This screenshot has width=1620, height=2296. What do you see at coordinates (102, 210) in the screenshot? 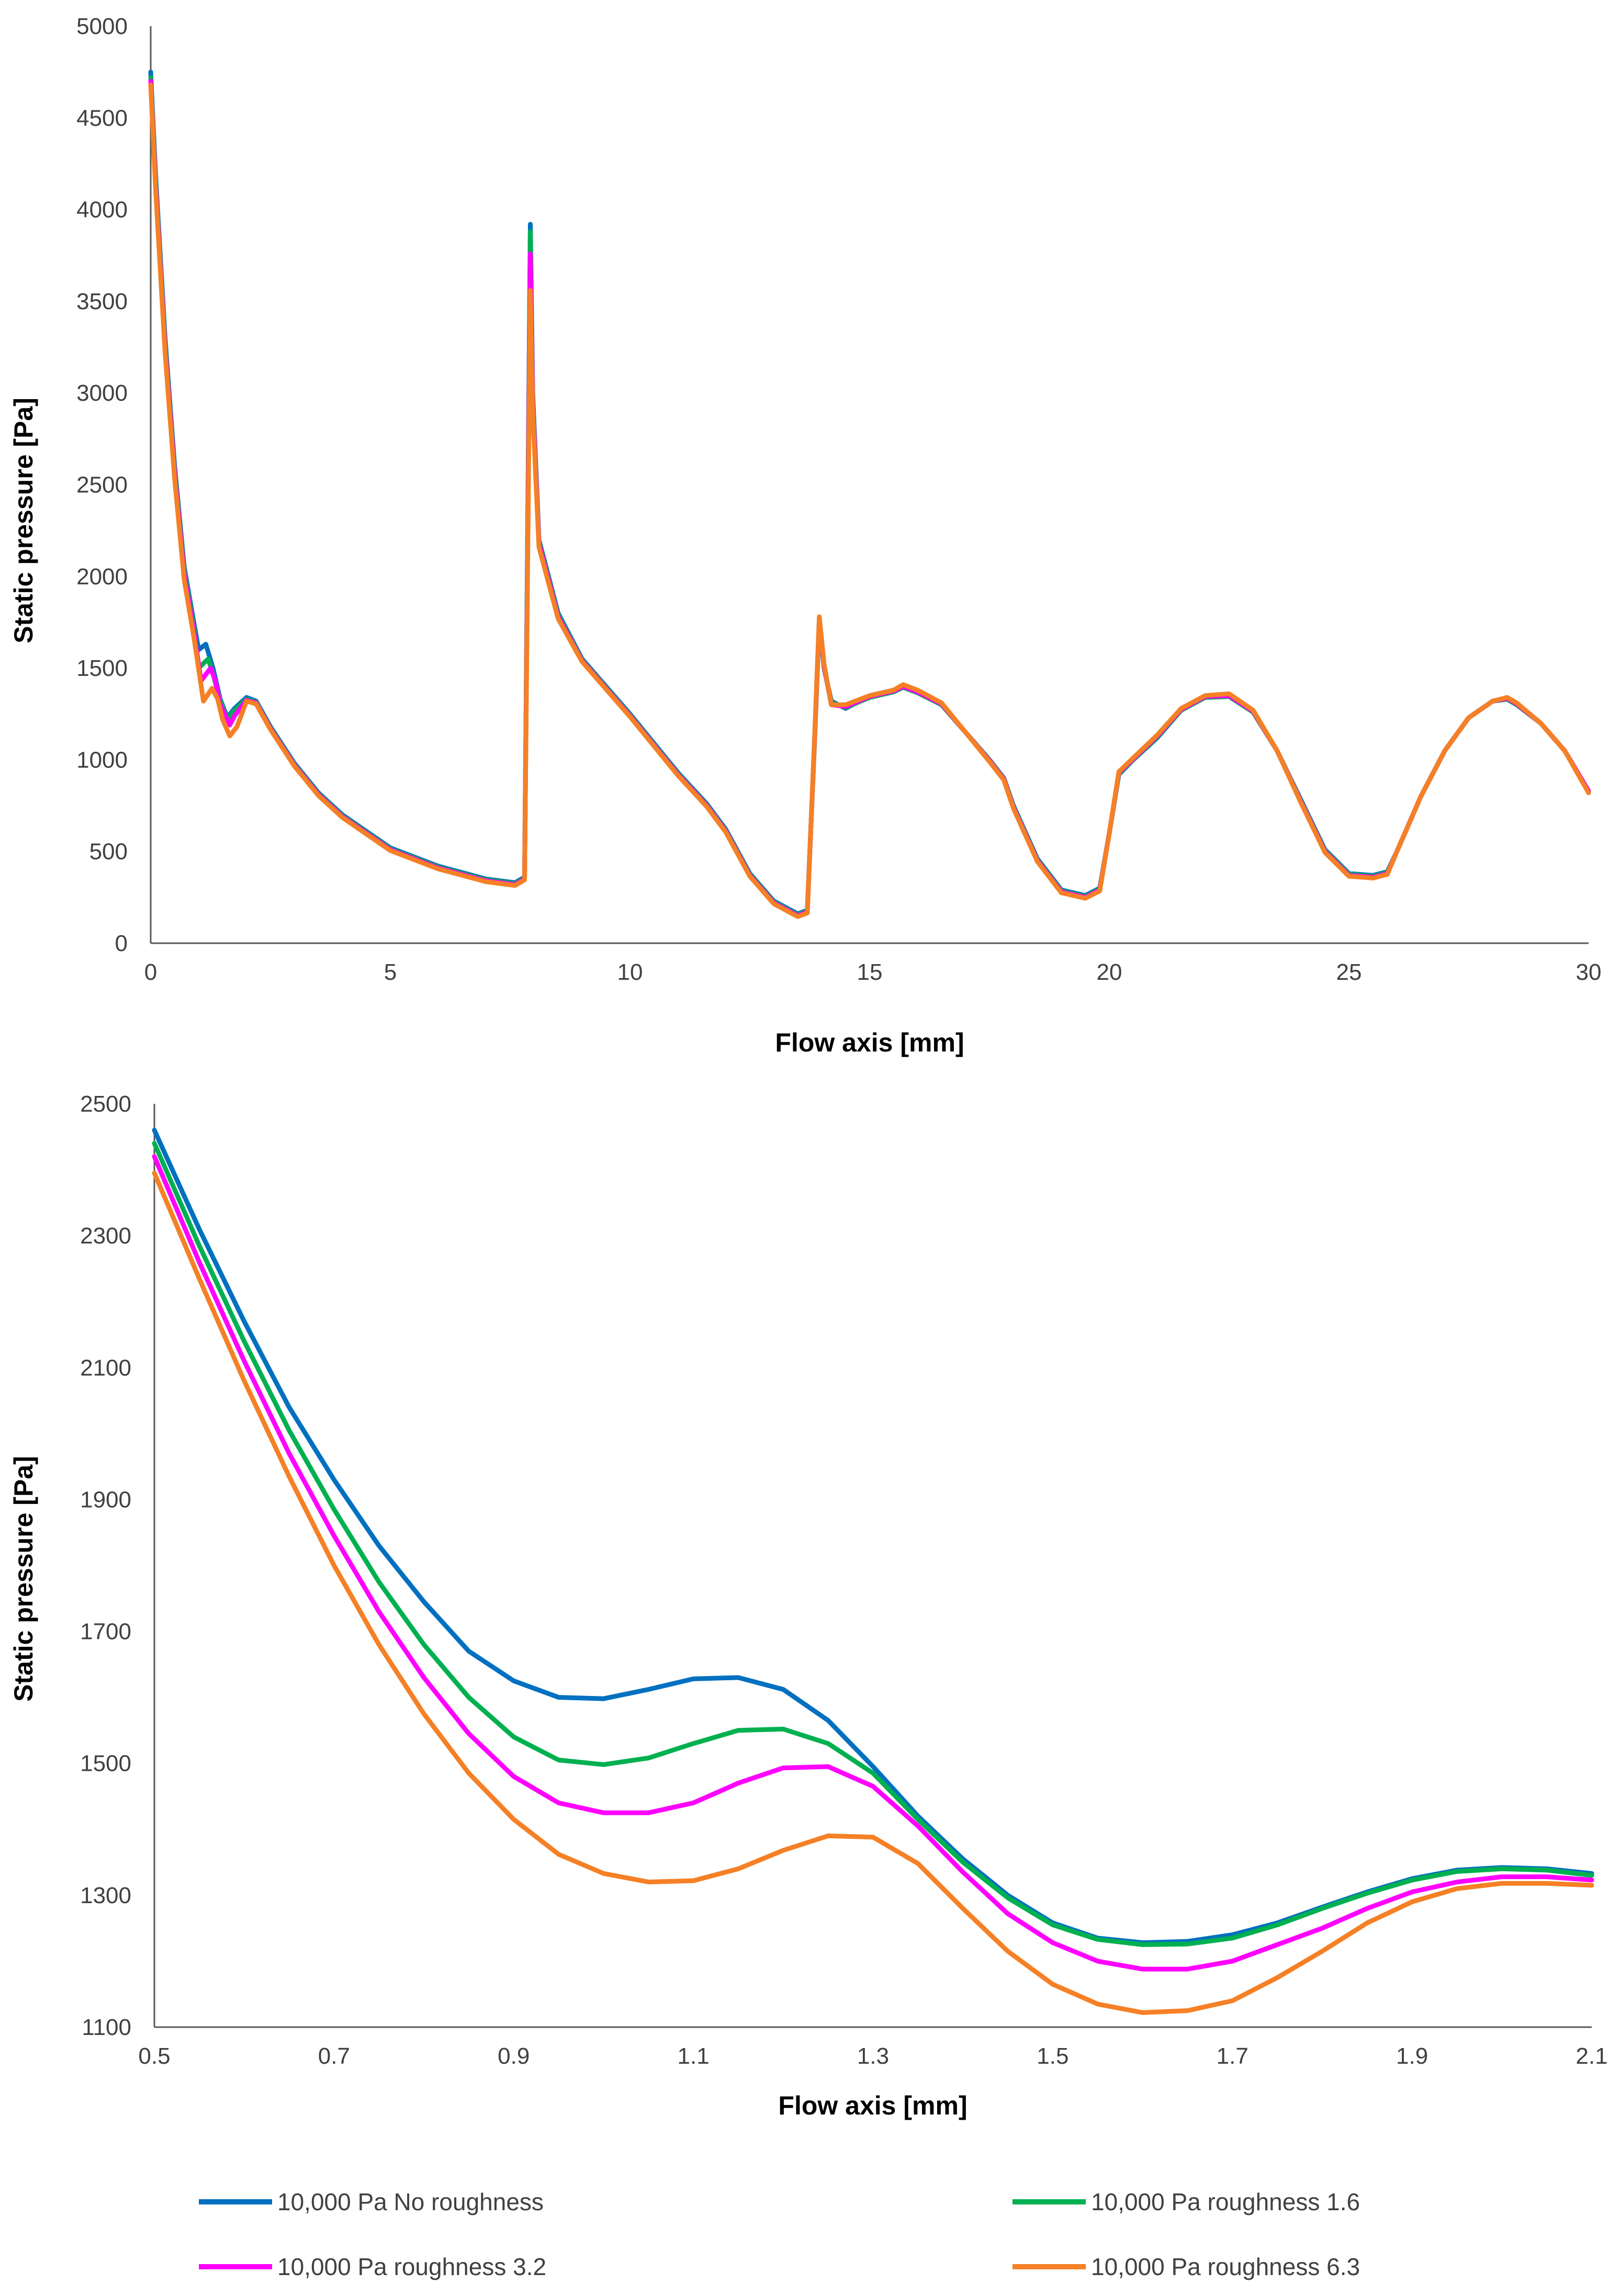
I see `top-y-tick-label: 4000` at bounding box center [102, 210].